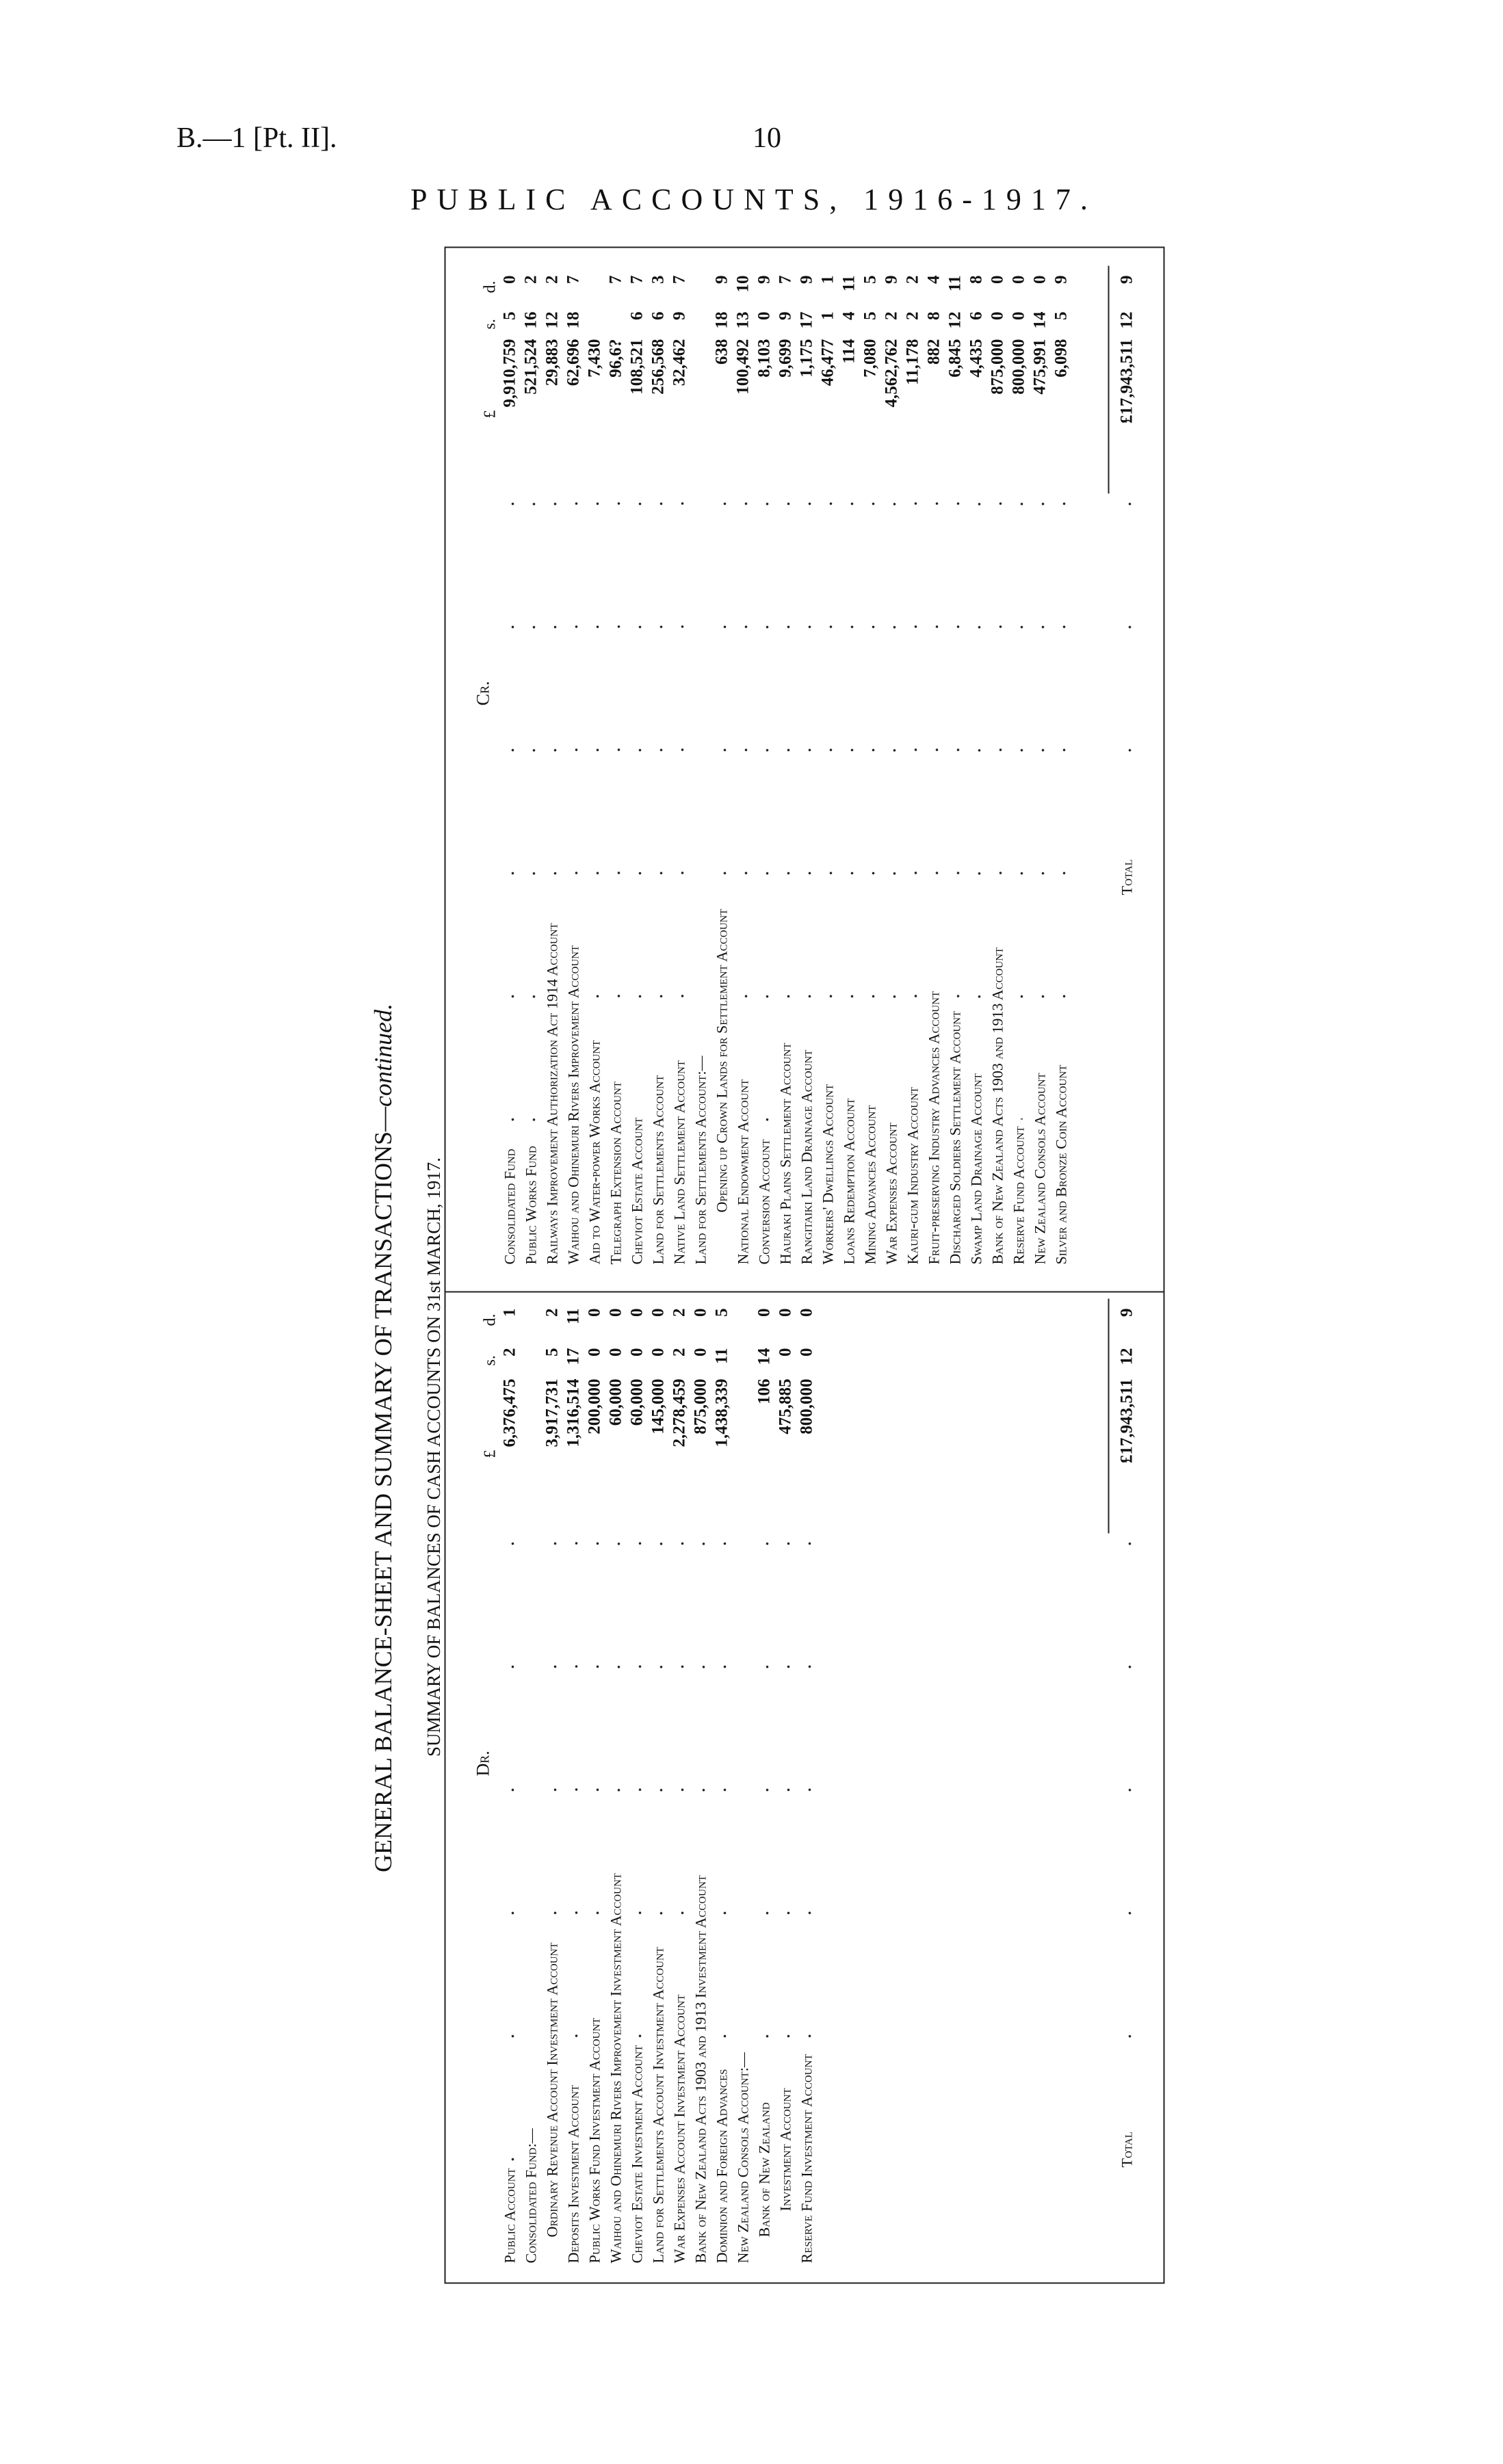  I want to click on table-row: Reserve Fund Investment Account, so click(807, 1870).